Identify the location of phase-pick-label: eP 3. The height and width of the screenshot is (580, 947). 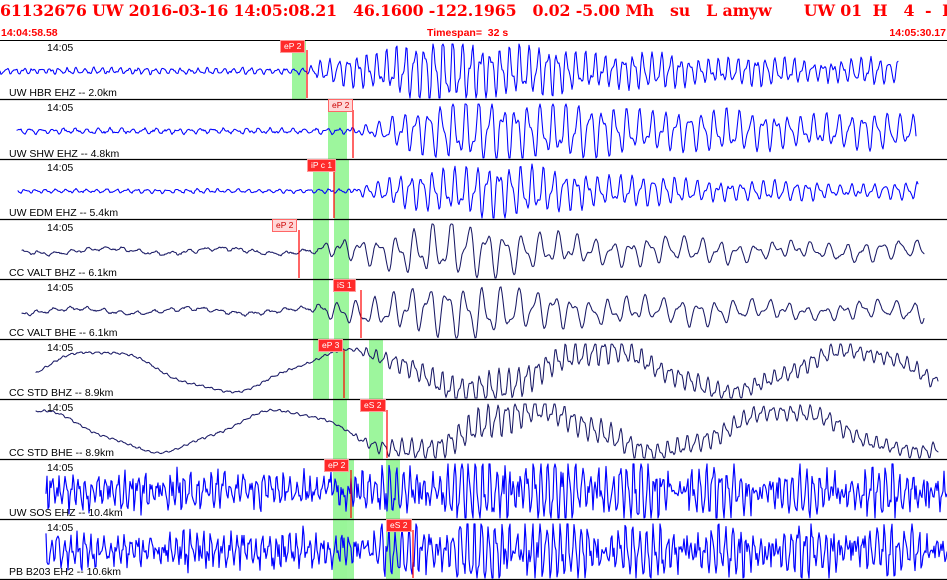
(331, 345).